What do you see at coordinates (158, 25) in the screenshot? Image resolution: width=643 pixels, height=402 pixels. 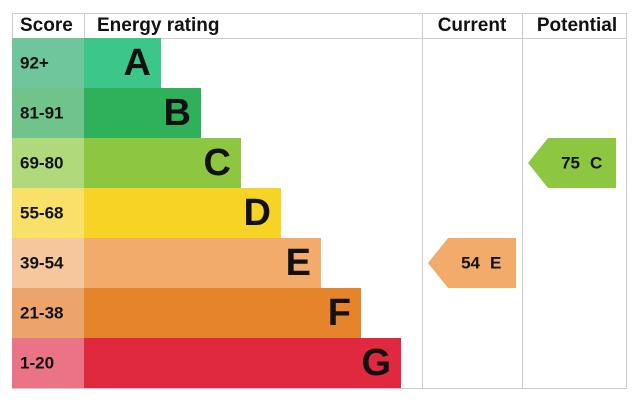 I see `header-energy-rating: Energy rating` at bounding box center [158, 25].